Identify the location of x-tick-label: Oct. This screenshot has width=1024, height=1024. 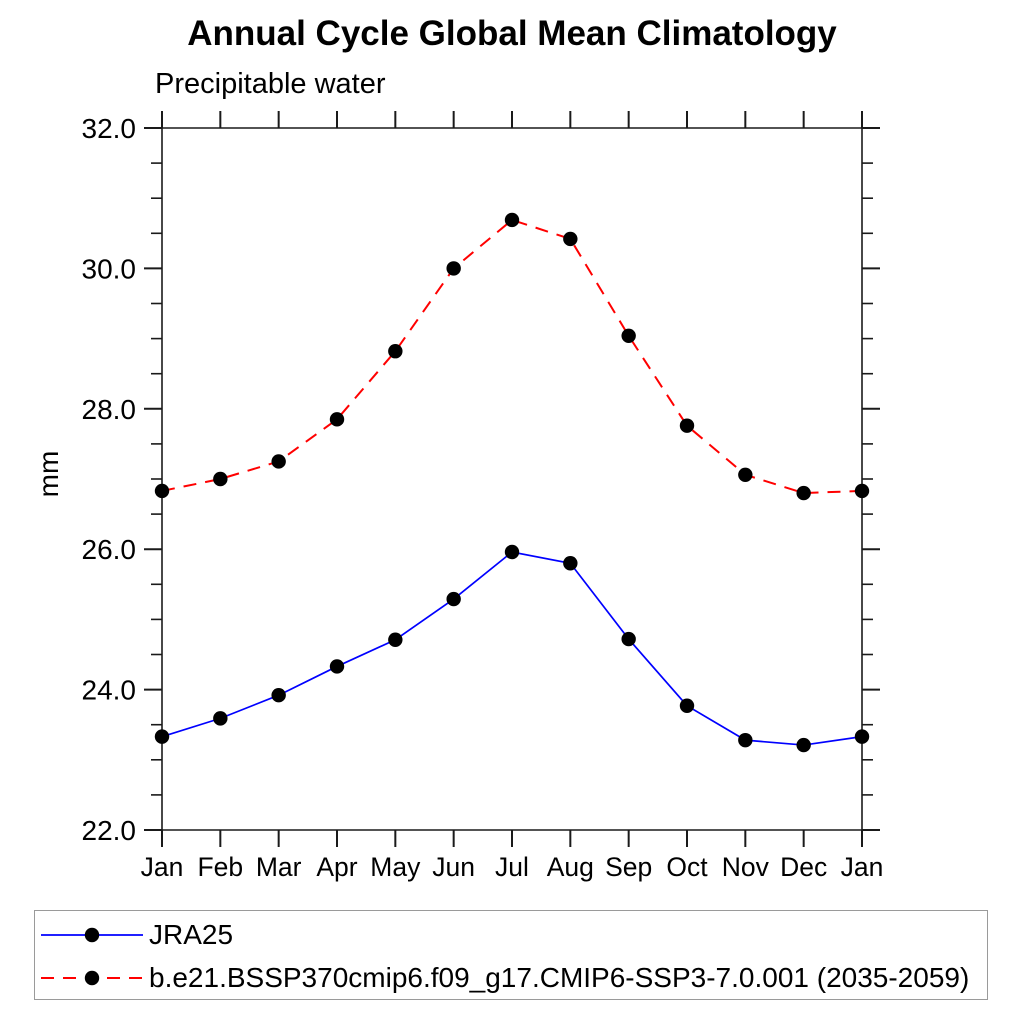
(687, 867).